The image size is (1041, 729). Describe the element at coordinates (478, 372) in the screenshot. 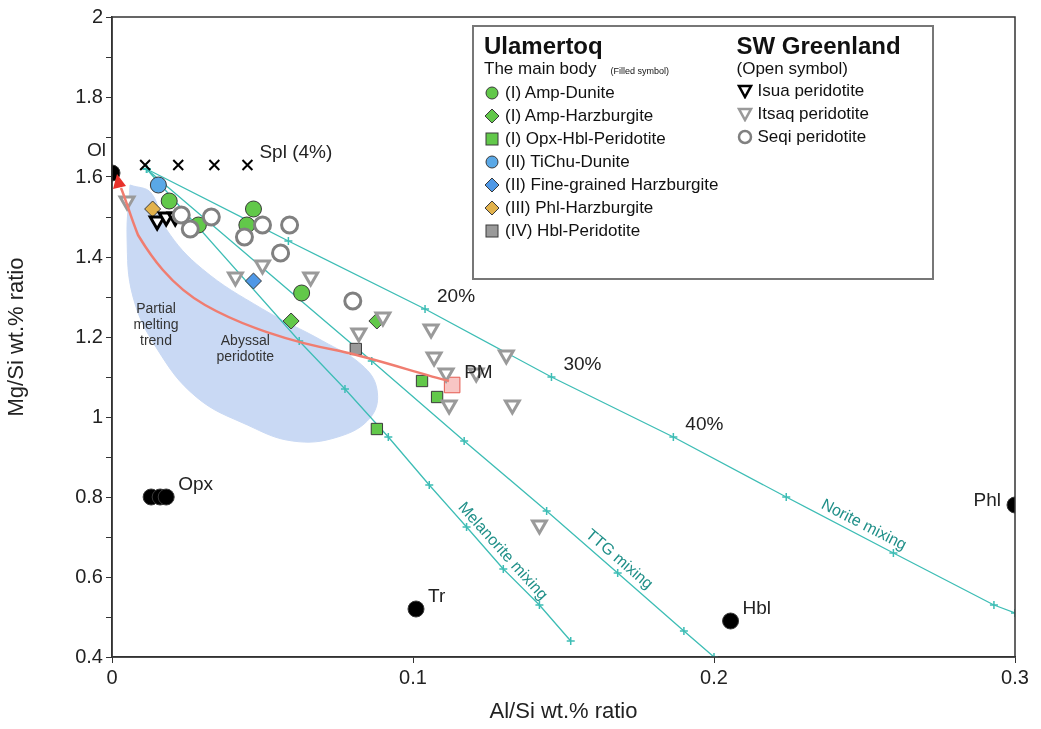

I see `annotation: PM` at that location.